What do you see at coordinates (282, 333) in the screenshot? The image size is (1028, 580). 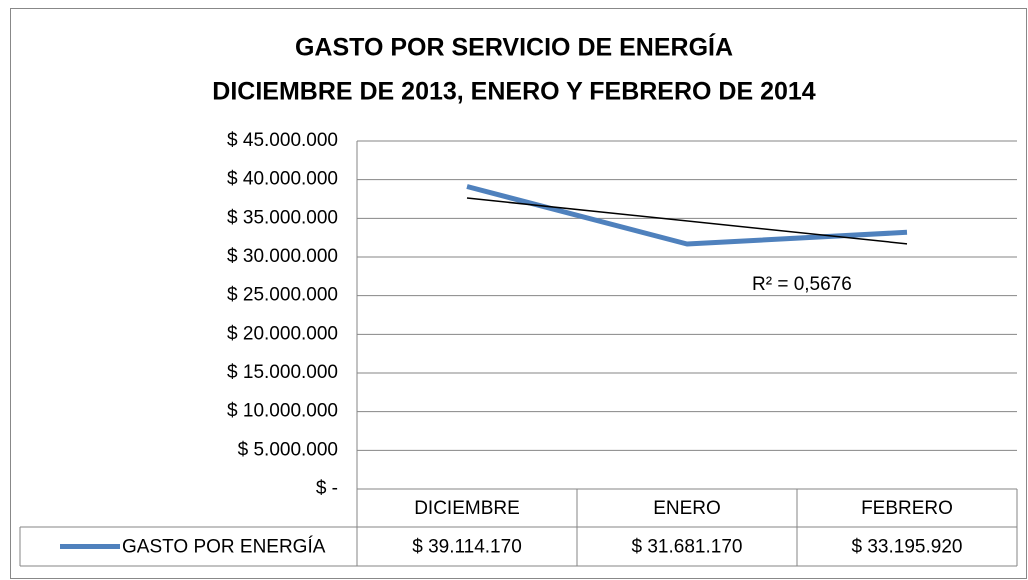 I see `y-tick-label: $ 20.000.000` at bounding box center [282, 333].